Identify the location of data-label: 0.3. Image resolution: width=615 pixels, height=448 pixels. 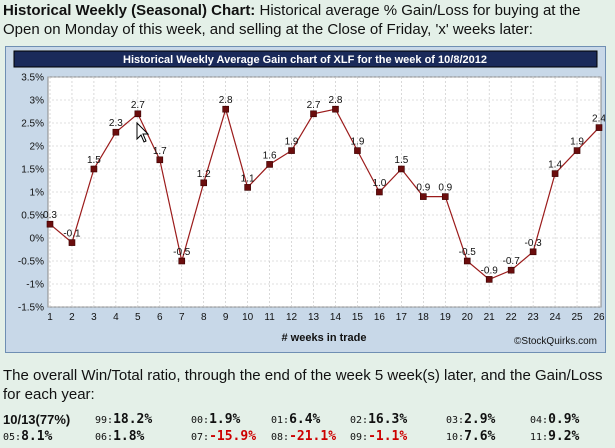
(50, 215).